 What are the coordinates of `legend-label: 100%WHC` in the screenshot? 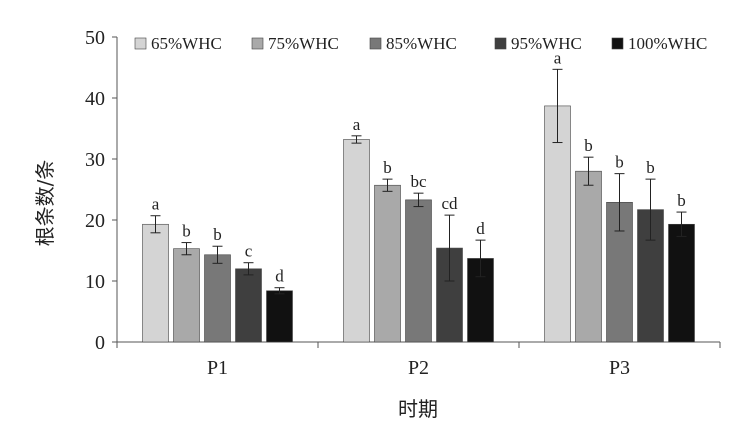 It's located at (667, 43).